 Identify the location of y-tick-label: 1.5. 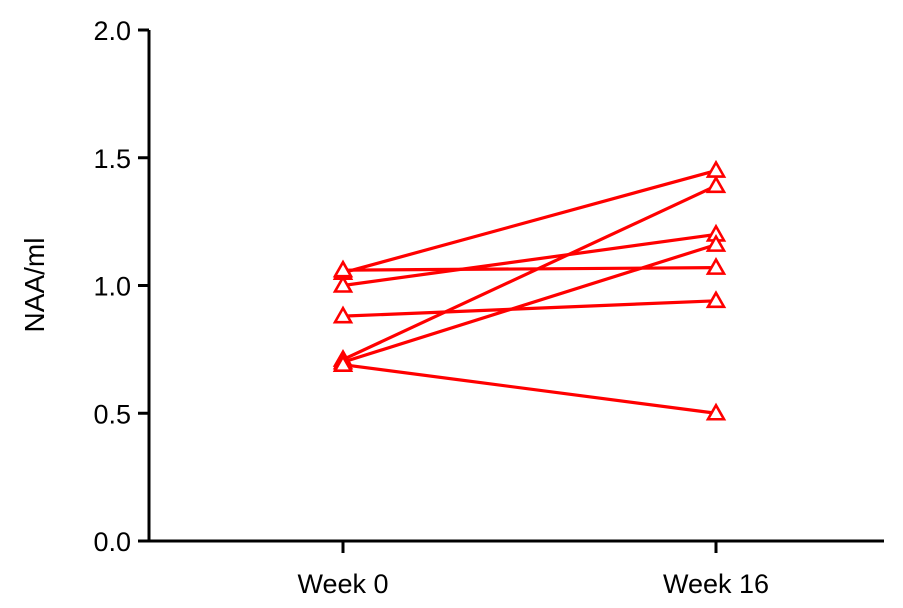
(112, 159).